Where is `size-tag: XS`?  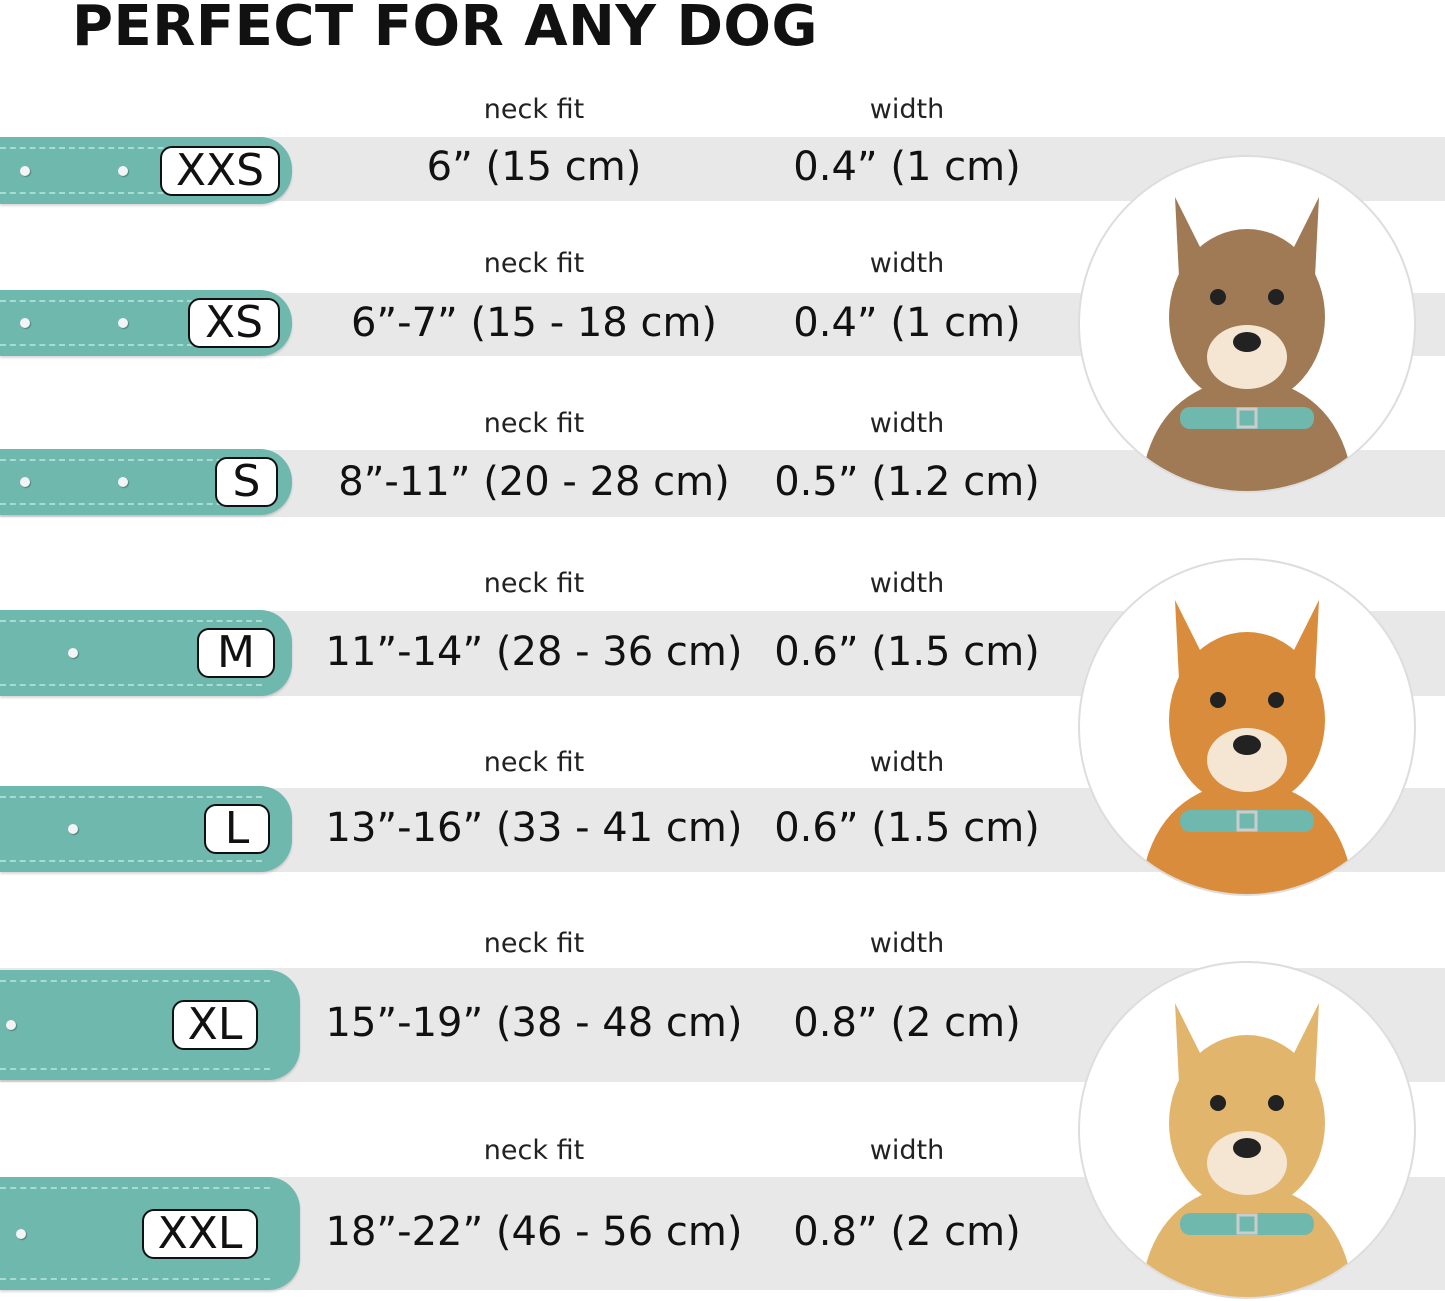 size-tag: XS is located at coordinates (234, 323).